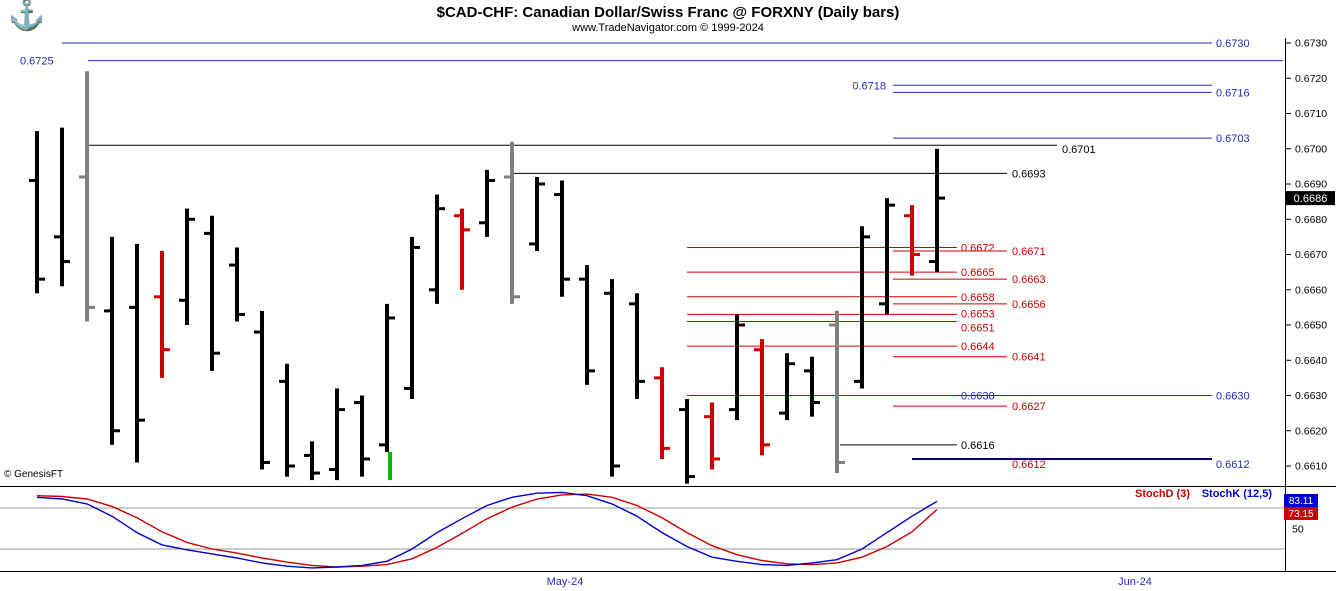 The image size is (1336, 591). Describe the element at coordinates (34, 474) in the screenshot. I see `genesisft-watermark: © GenesisFT` at that location.